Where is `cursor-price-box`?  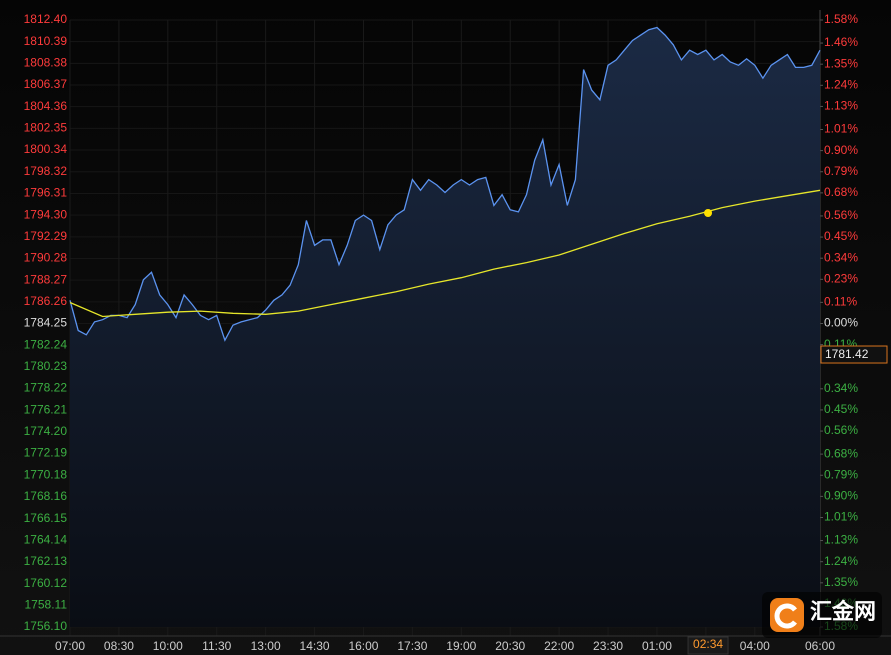 cursor-price-box is located at coordinates (854, 354).